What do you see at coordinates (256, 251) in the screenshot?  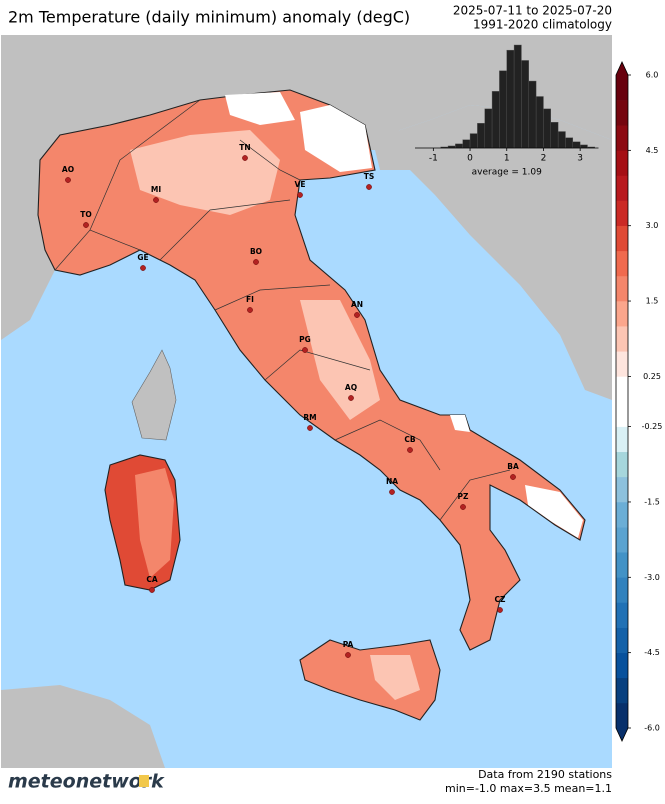 I see `city-label: BO` at bounding box center [256, 251].